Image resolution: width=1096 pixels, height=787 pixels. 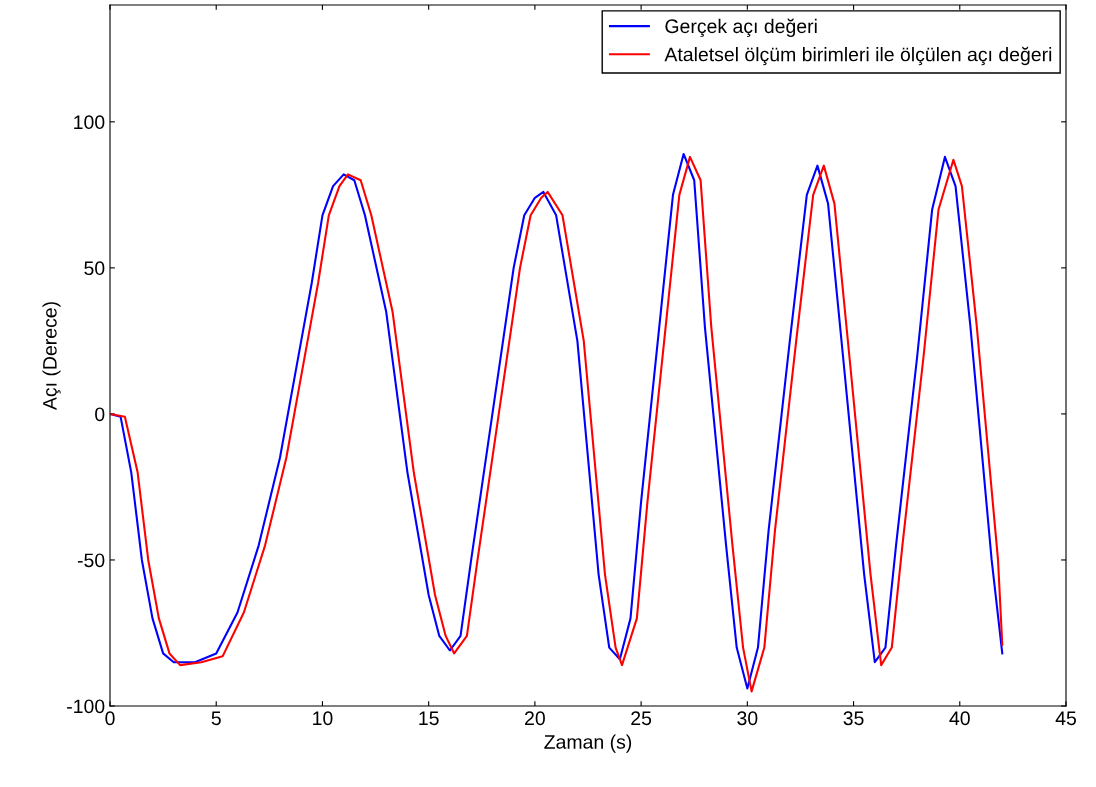 What do you see at coordinates (959, 718) in the screenshot?
I see `x-tick-label: 40` at bounding box center [959, 718].